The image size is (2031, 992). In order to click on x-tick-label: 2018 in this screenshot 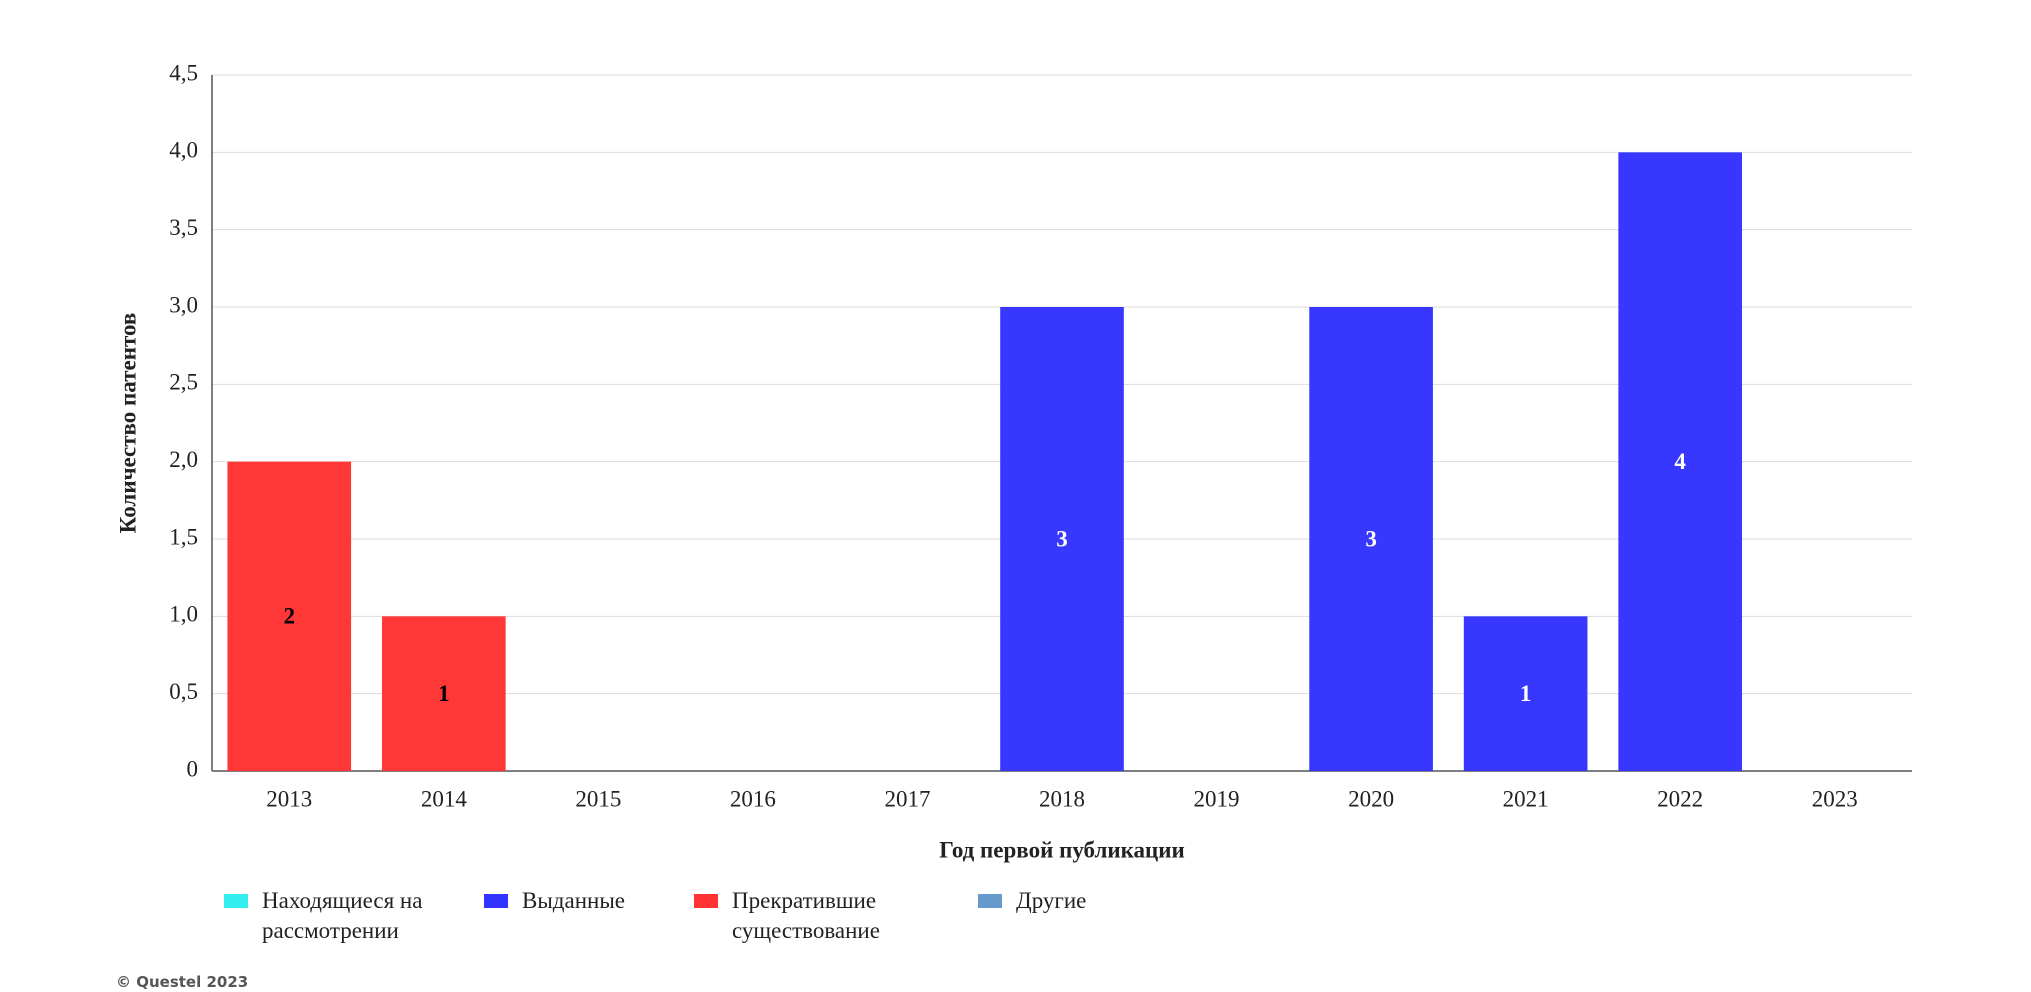, I will do `click(1062, 798)`.